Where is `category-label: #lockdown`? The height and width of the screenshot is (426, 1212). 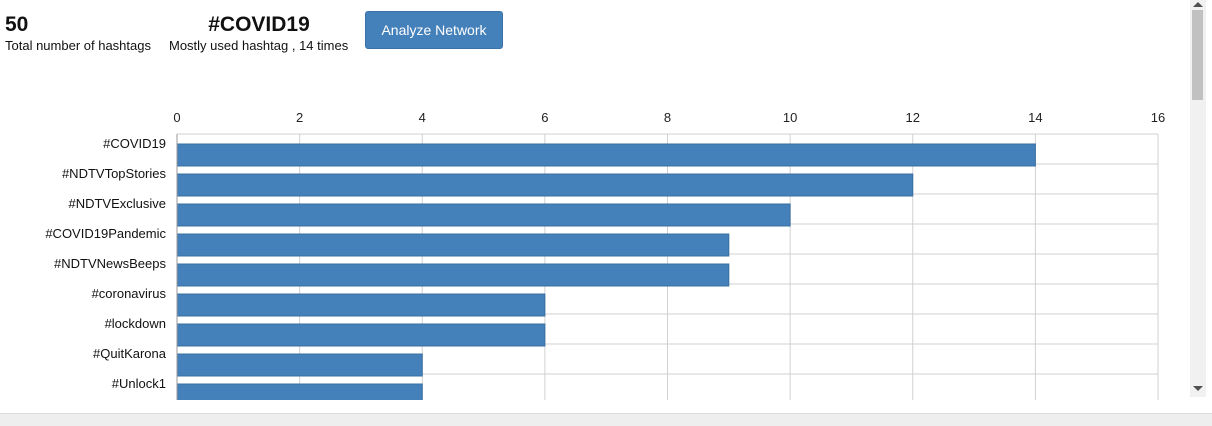
category-label: #lockdown is located at coordinates (135, 323).